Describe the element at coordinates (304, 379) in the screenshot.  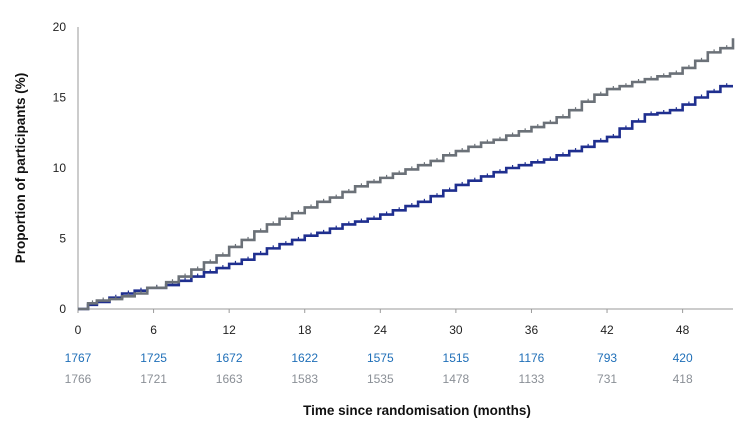
I see `risk-count: 1583` at that location.